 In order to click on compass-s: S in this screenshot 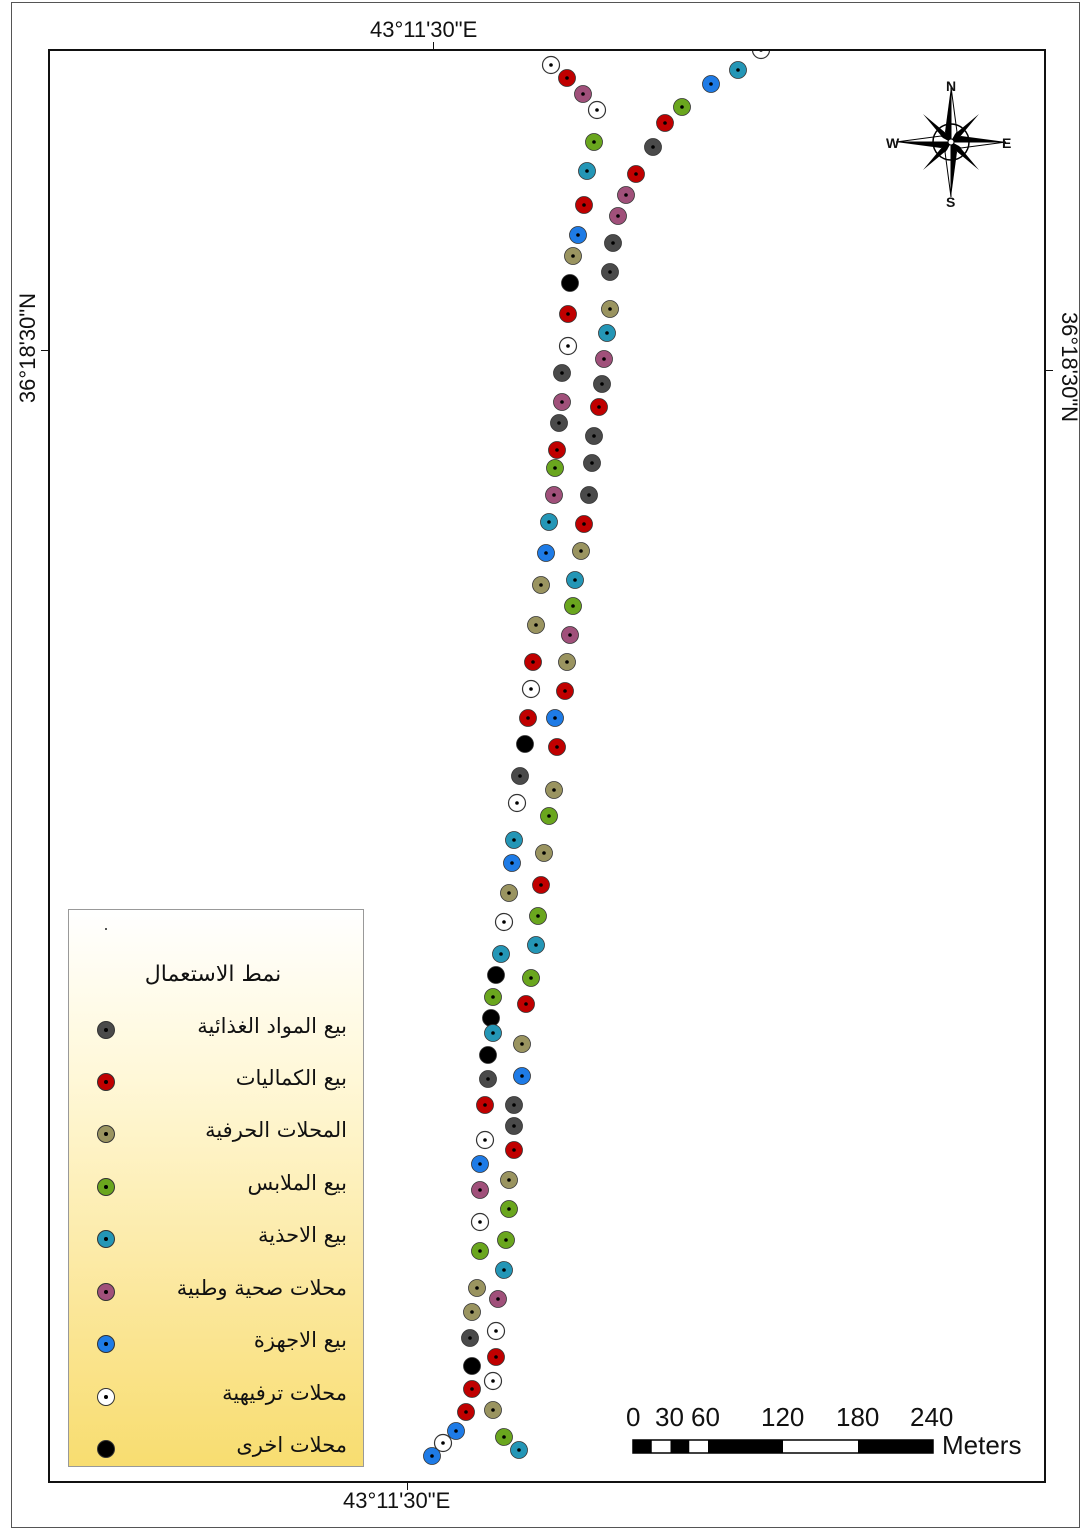, I will do `click(951, 202)`.